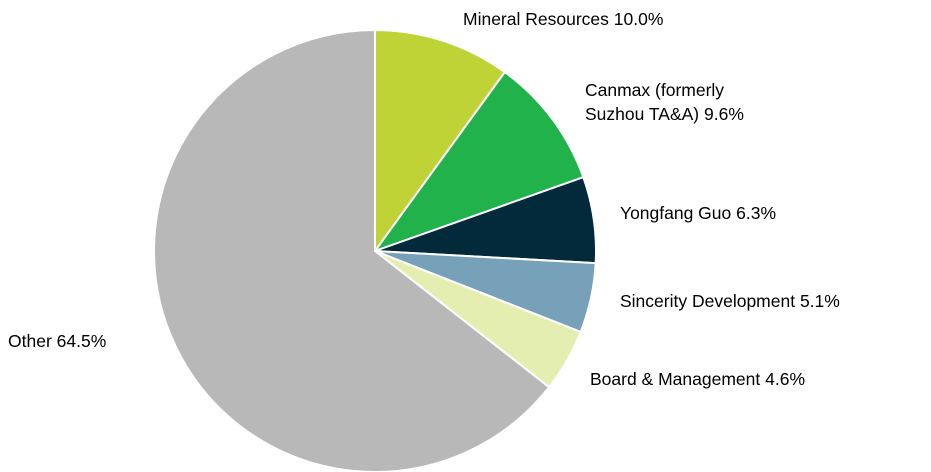 Image resolution: width=931 pixels, height=472 pixels. What do you see at coordinates (638, 19) in the screenshot?
I see `value-label: 10.0%` at bounding box center [638, 19].